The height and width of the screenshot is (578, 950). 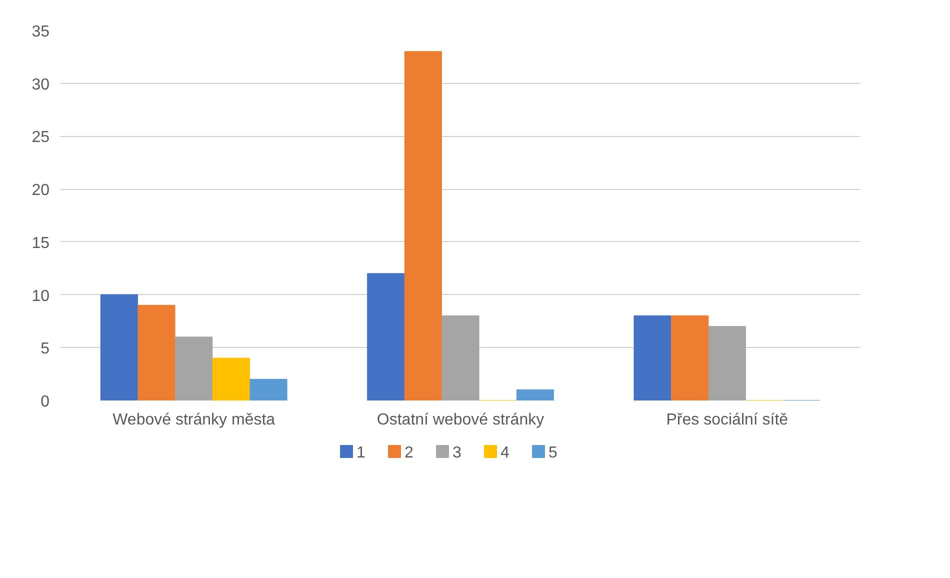 I want to click on x-tick-label: Webové stránky města, so click(x=194, y=420).